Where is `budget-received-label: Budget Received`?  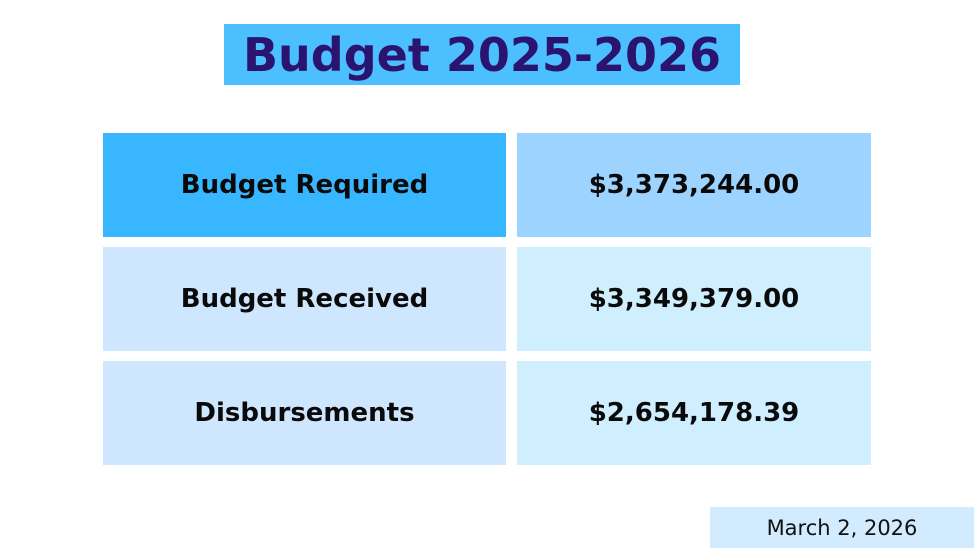 budget-received-label: Budget Received is located at coordinates (304, 299).